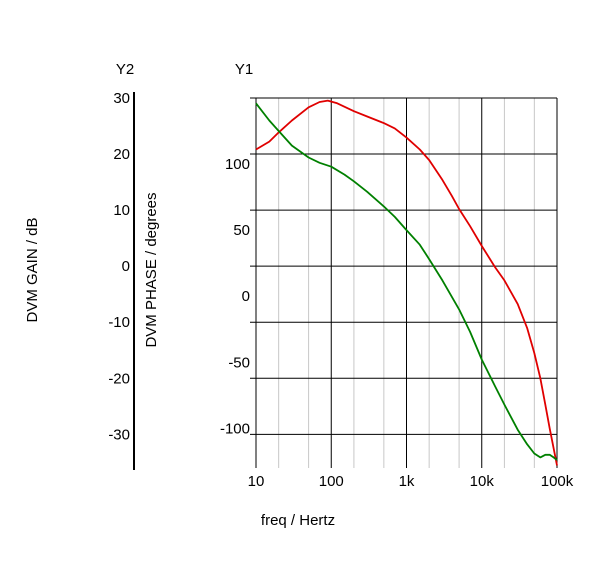  What do you see at coordinates (119, 322) in the screenshot?
I see `gain-tick-label: -10` at bounding box center [119, 322].